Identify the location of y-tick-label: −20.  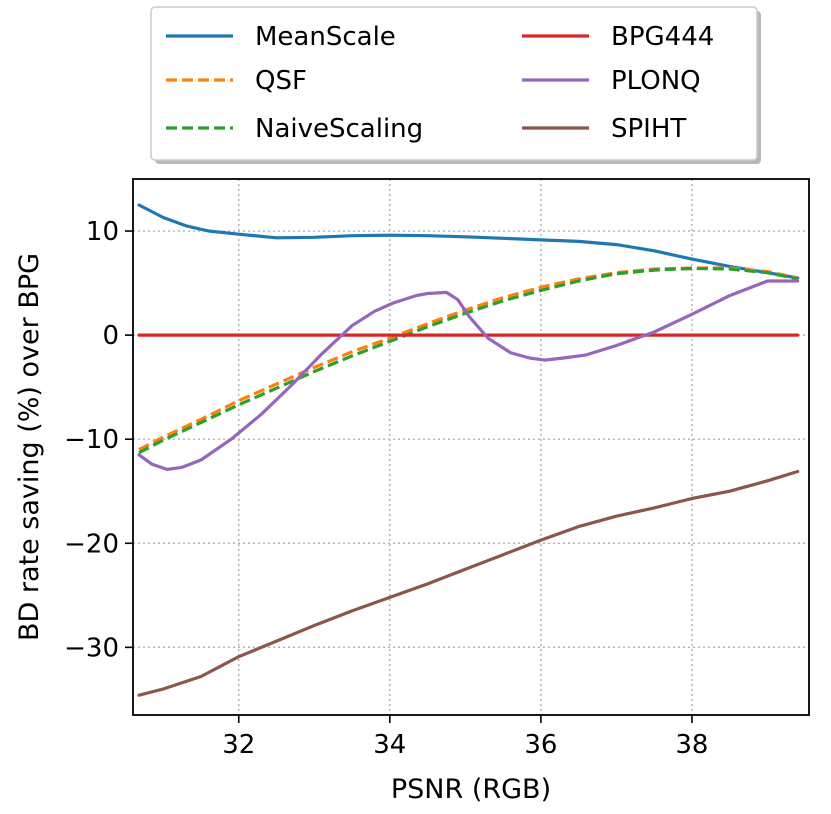
(91, 544).